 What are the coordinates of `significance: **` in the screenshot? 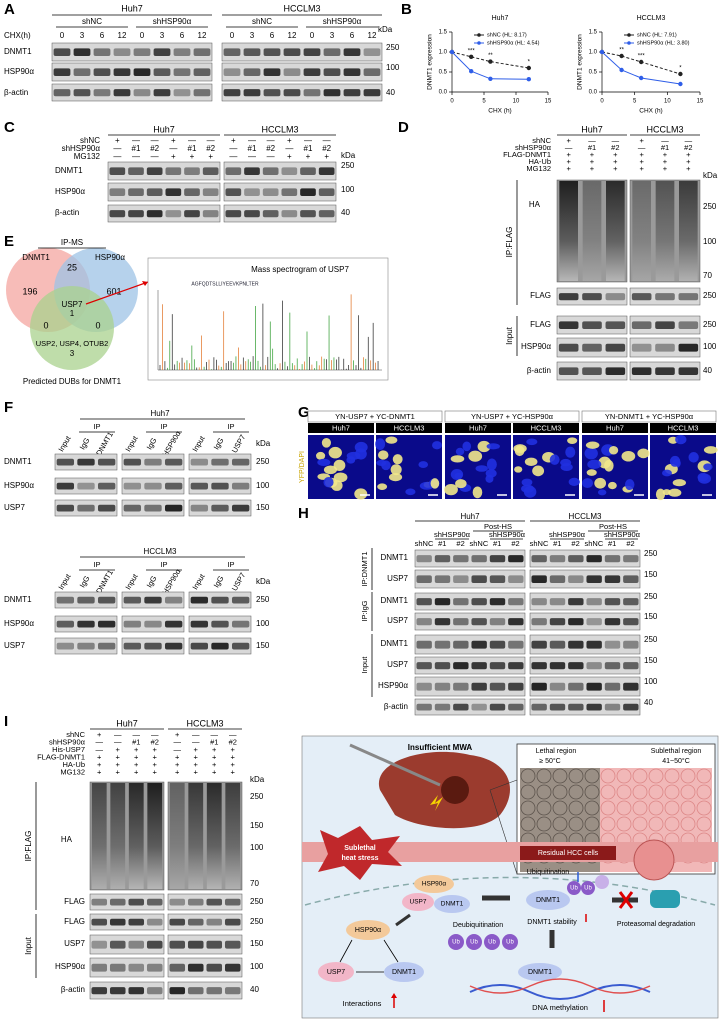 It's located at (490, 56).